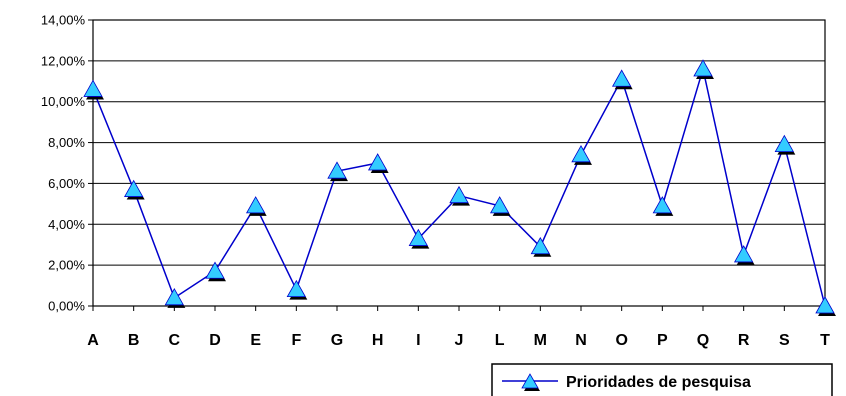 This screenshot has height=396, width=846. What do you see at coordinates (63, 60) in the screenshot?
I see `y-tick-label: 12,00%` at bounding box center [63, 60].